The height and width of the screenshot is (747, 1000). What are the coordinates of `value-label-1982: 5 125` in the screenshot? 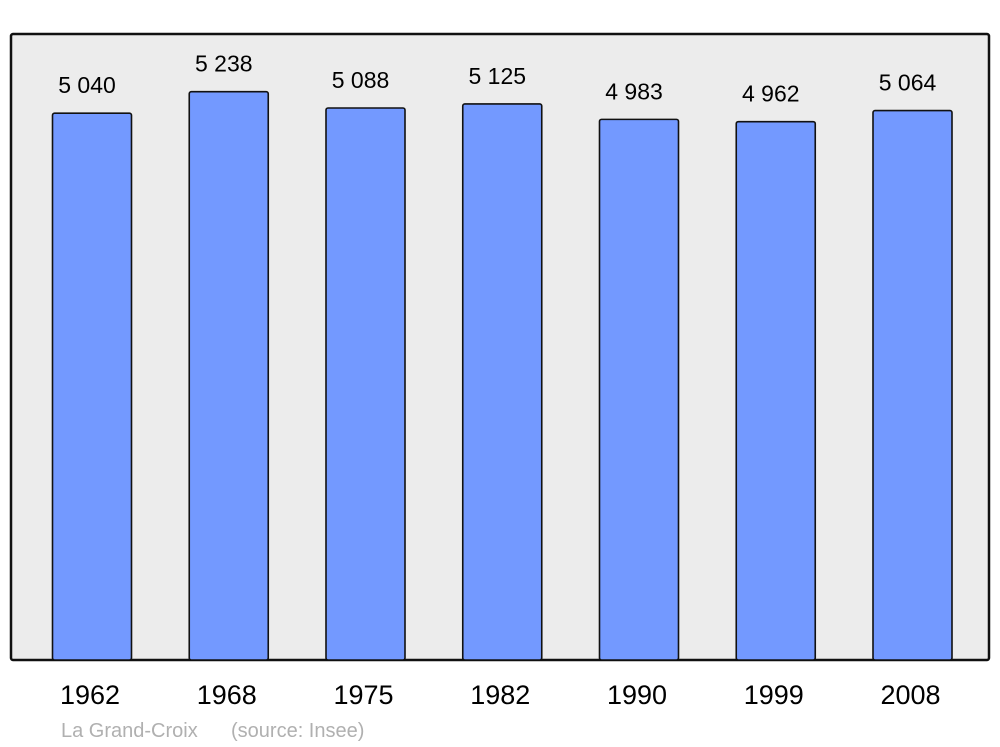 It's located at (497, 76).